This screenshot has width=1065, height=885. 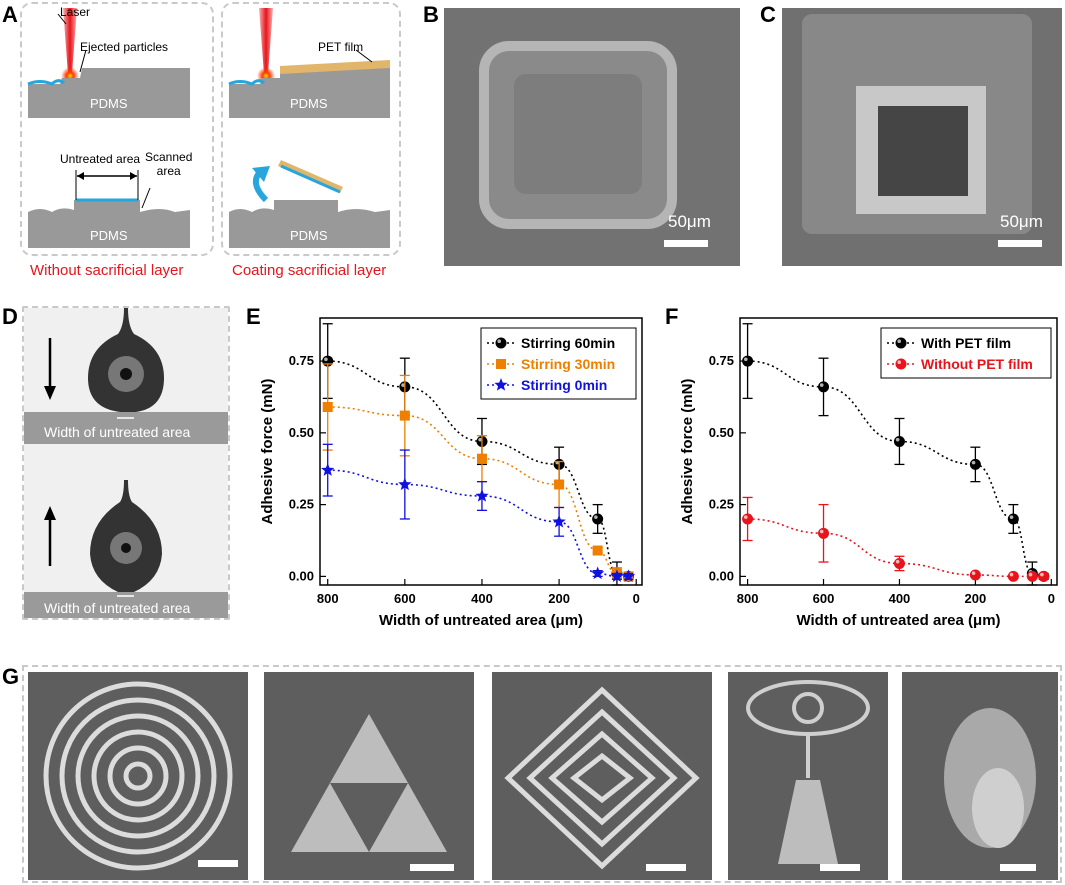 I want to click on panel-a-schematic, so click(x=208, y=128).